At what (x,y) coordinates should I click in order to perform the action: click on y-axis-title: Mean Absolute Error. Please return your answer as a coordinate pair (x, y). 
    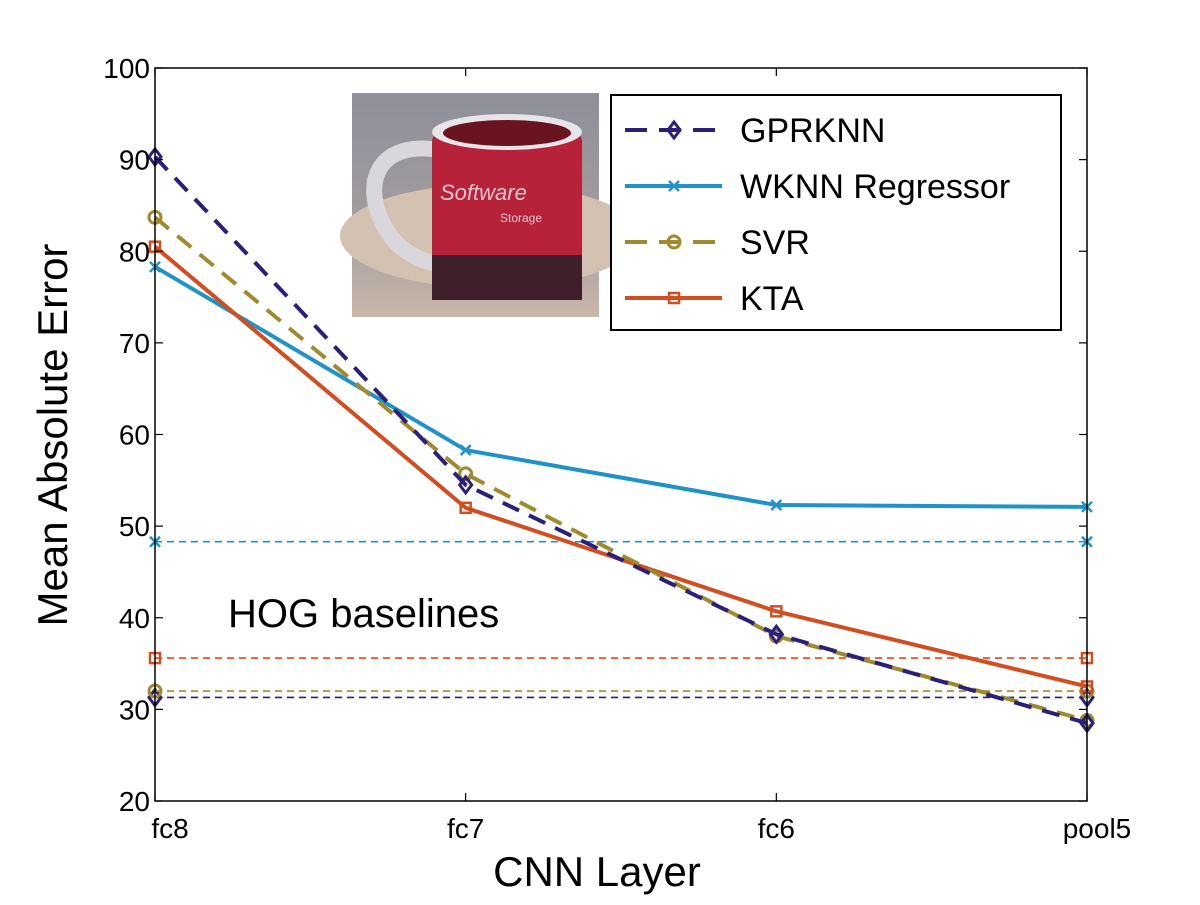
    Looking at the image, I should click on (52, 435).